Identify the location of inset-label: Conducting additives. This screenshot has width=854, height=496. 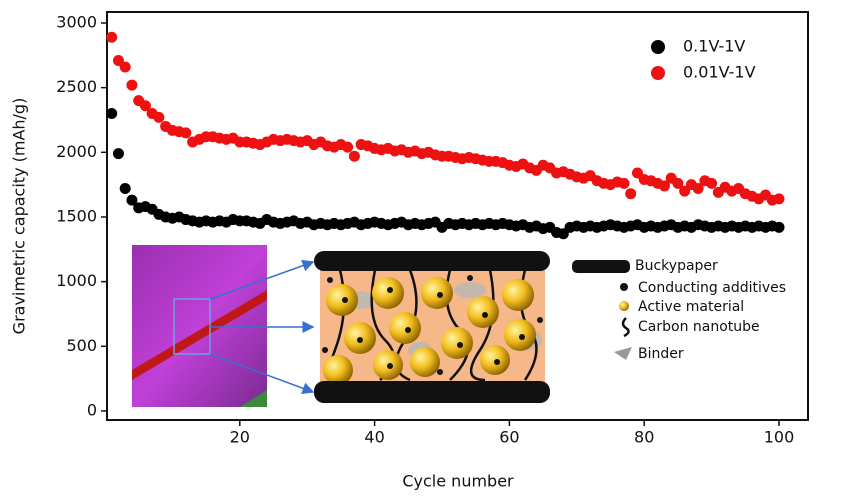
(712, 288).